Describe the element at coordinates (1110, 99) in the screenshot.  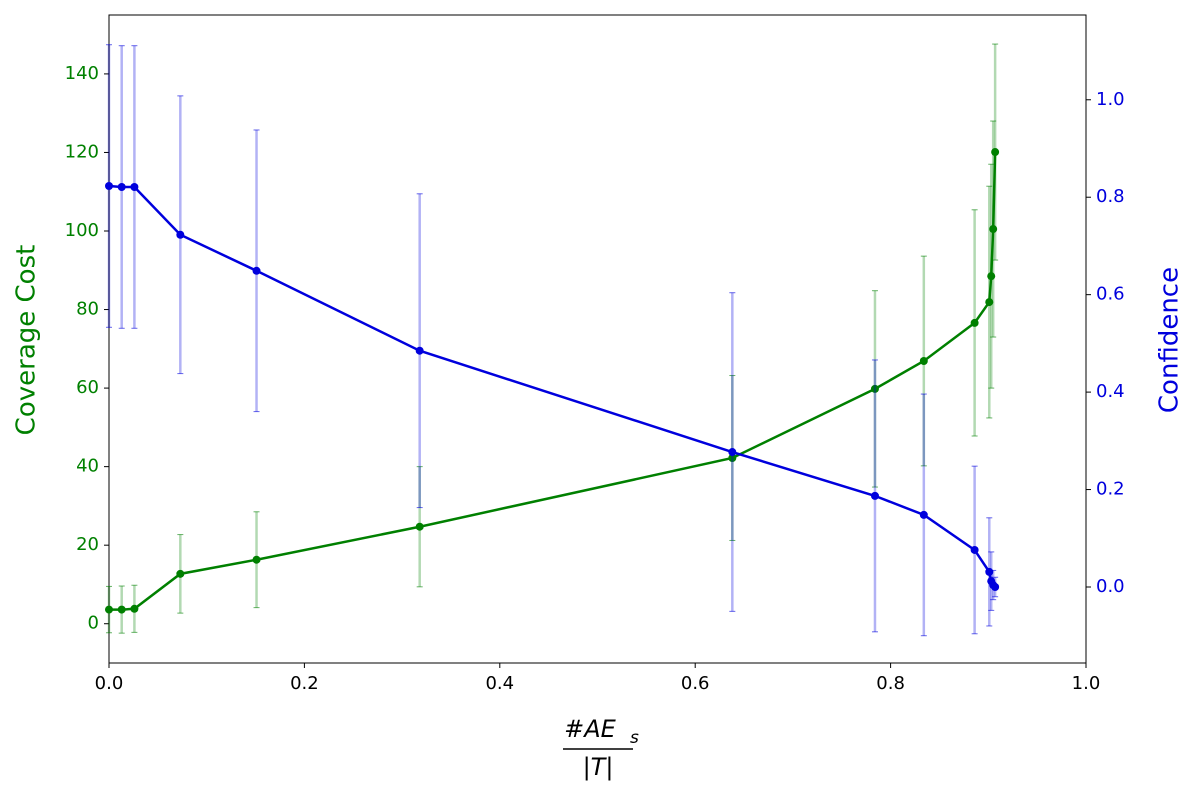
I see `y2-tick-label: 1.0` at that location.